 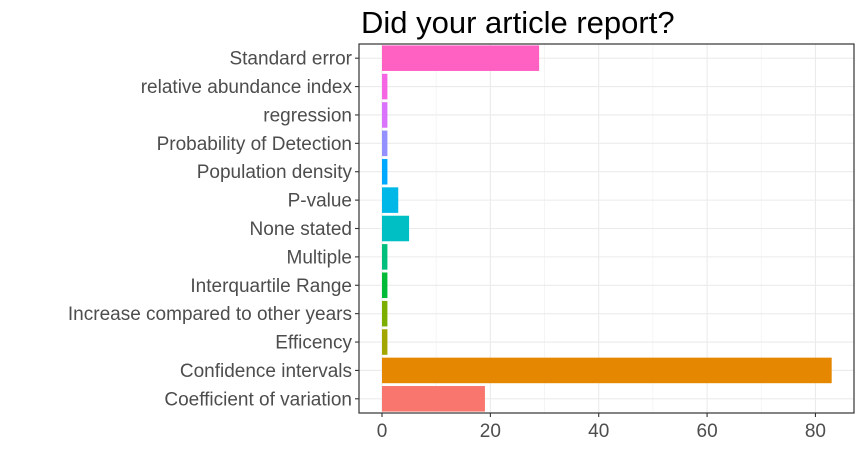 I want to click on chart-title: Did your article report?, so click(x=518, y=22).